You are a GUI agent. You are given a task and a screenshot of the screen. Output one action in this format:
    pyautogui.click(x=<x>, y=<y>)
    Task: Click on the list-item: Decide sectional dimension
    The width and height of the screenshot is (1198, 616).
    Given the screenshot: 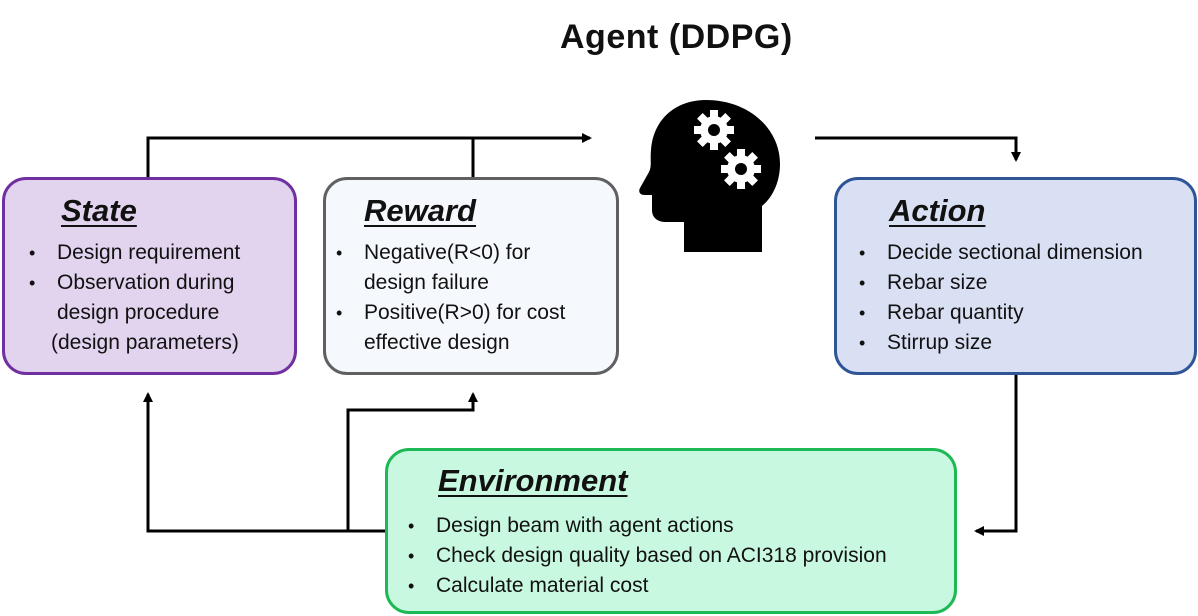 What is the action you would take?
    pyautogui.click(x=1001, y=253)
    